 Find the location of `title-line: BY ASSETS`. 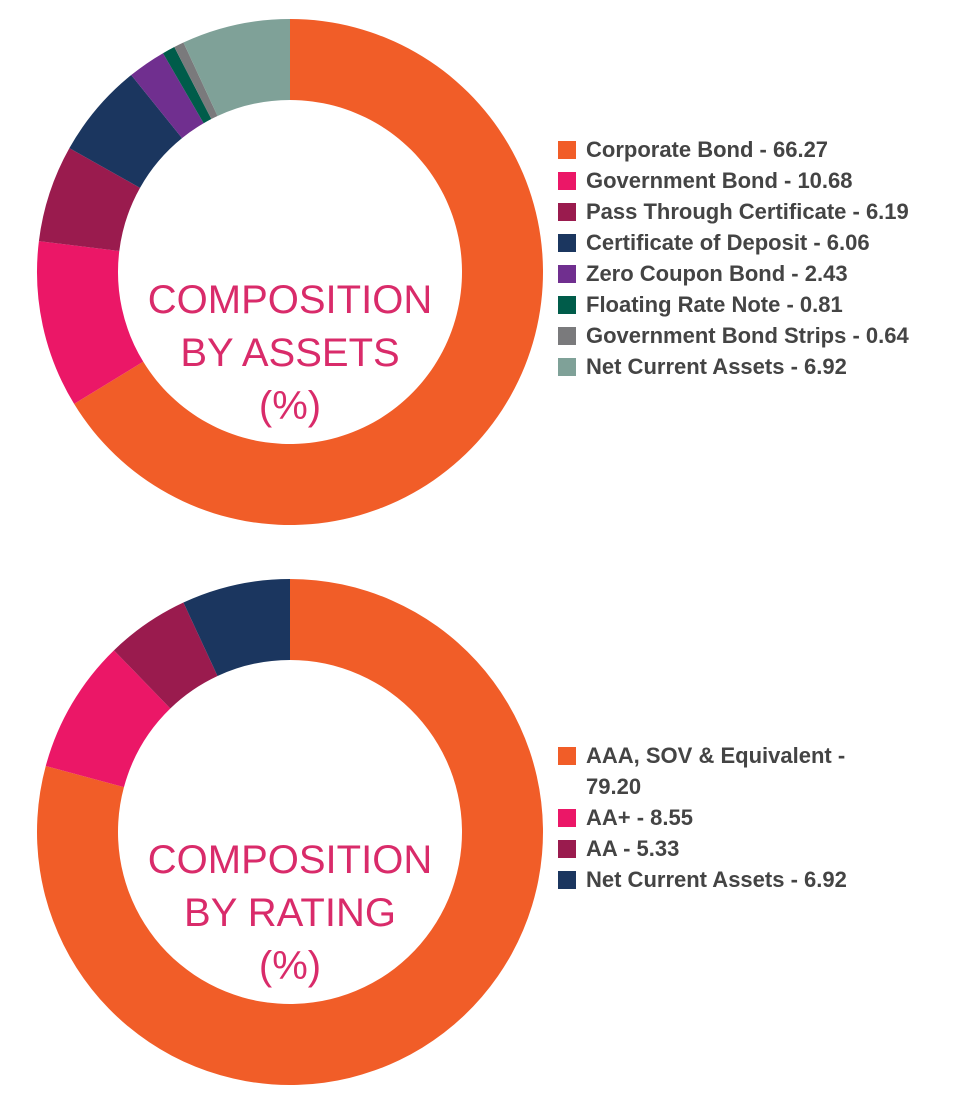

title-line: BY ASSETS is located at coordinates (290, 353).